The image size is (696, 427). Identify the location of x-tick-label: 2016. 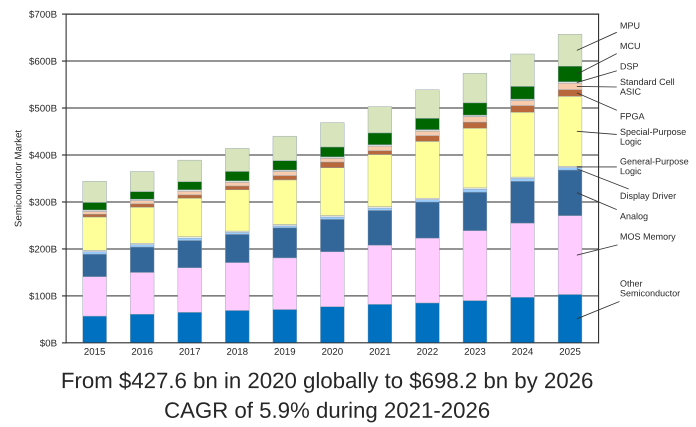
(142, 351).